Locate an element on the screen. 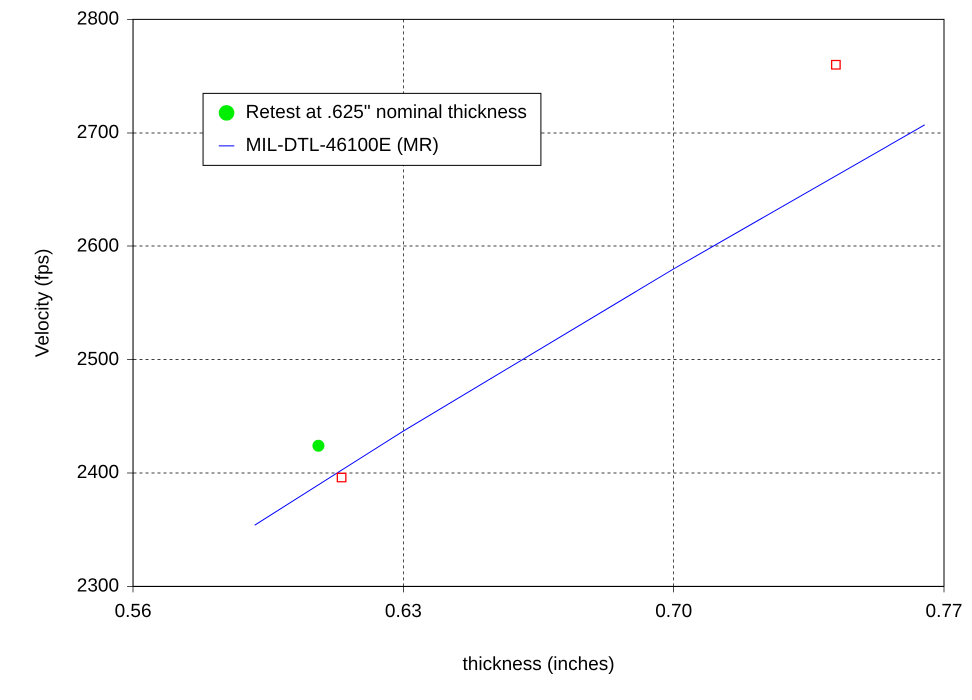  x-axis-title: thickness (inches) is located at coordinates (538, 664).